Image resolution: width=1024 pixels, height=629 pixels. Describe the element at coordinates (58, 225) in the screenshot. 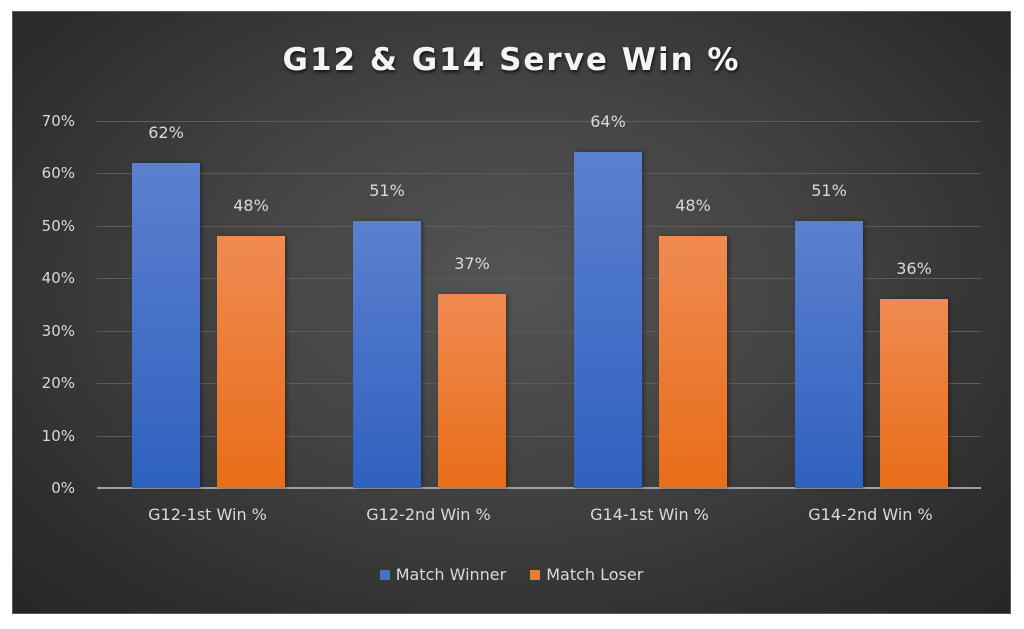

I see `y-tick-label: 50%` at that location.